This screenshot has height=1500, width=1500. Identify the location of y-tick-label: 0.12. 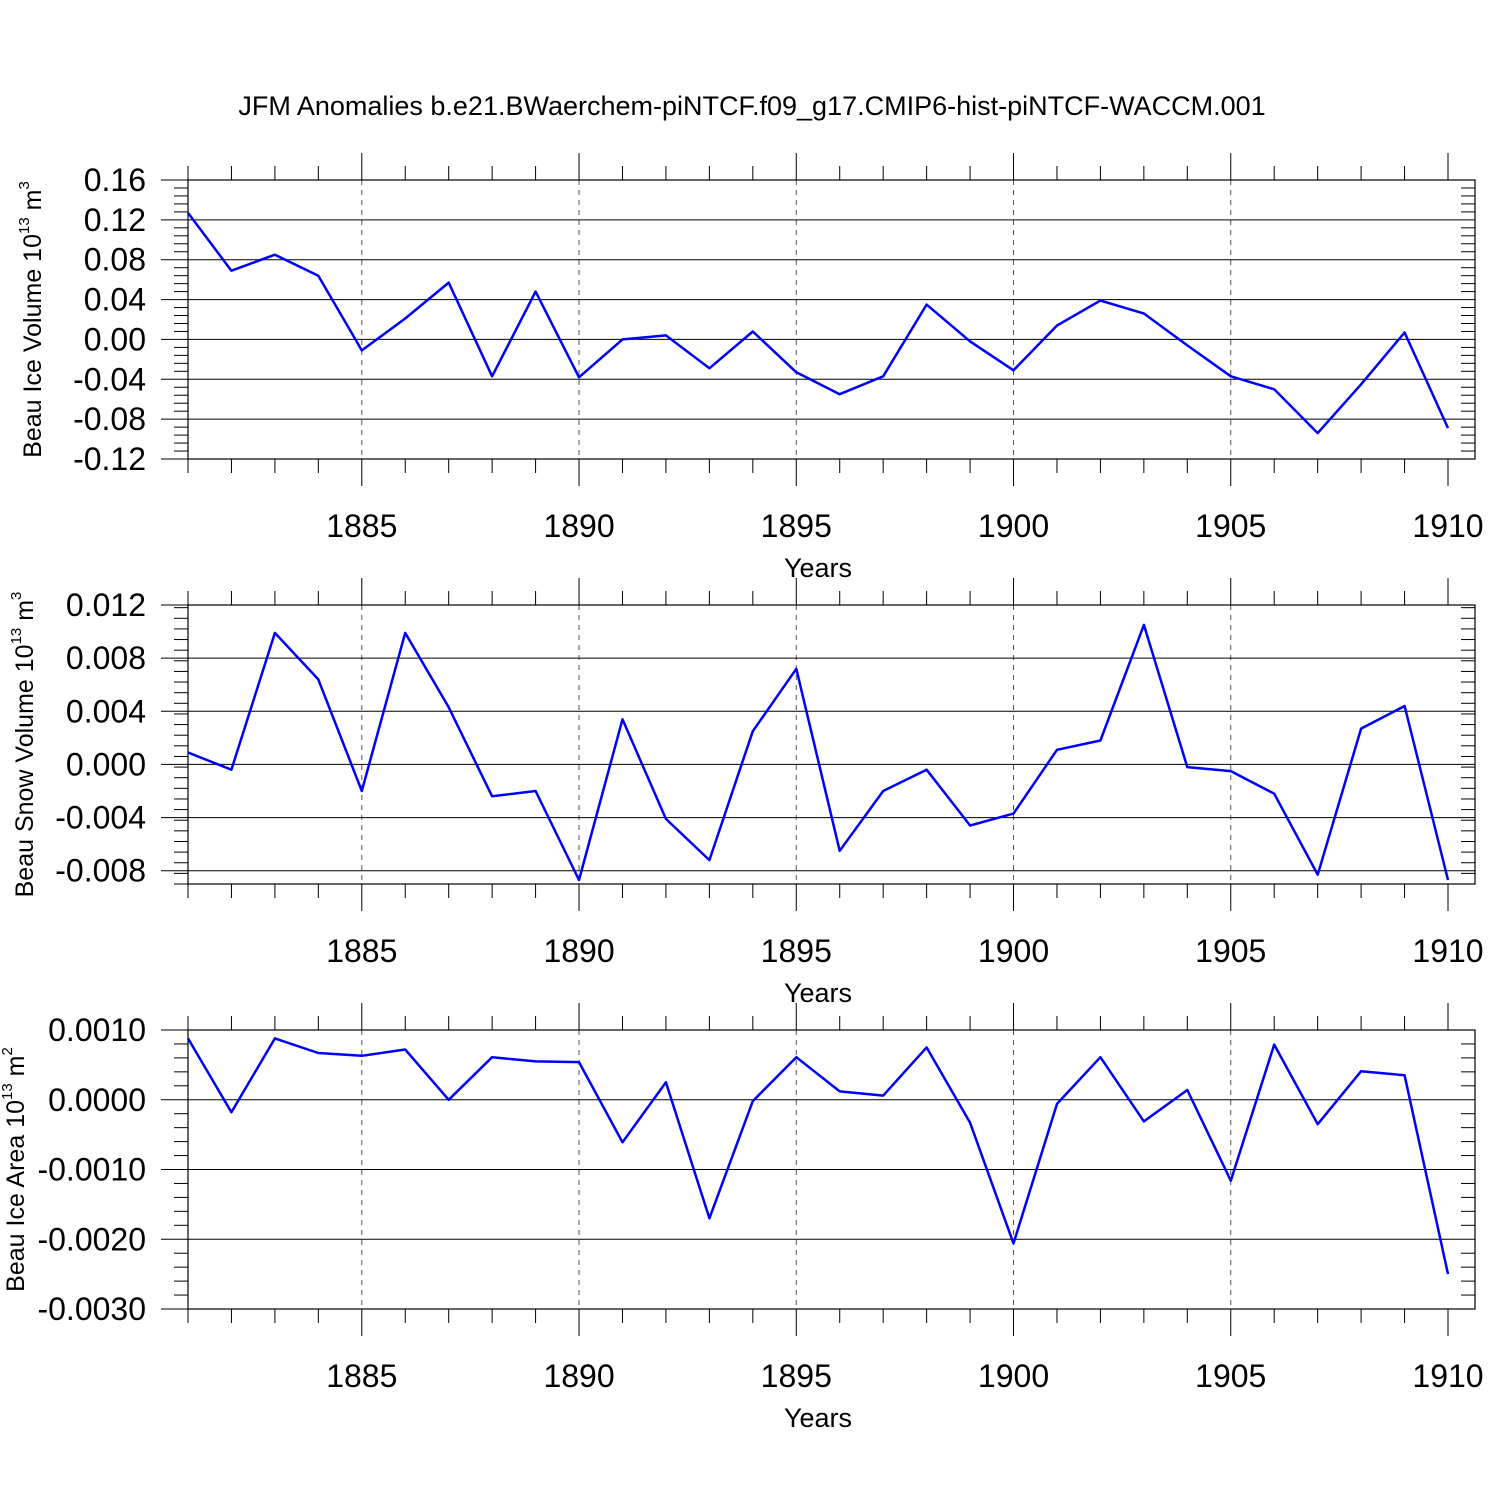
(115, 220).